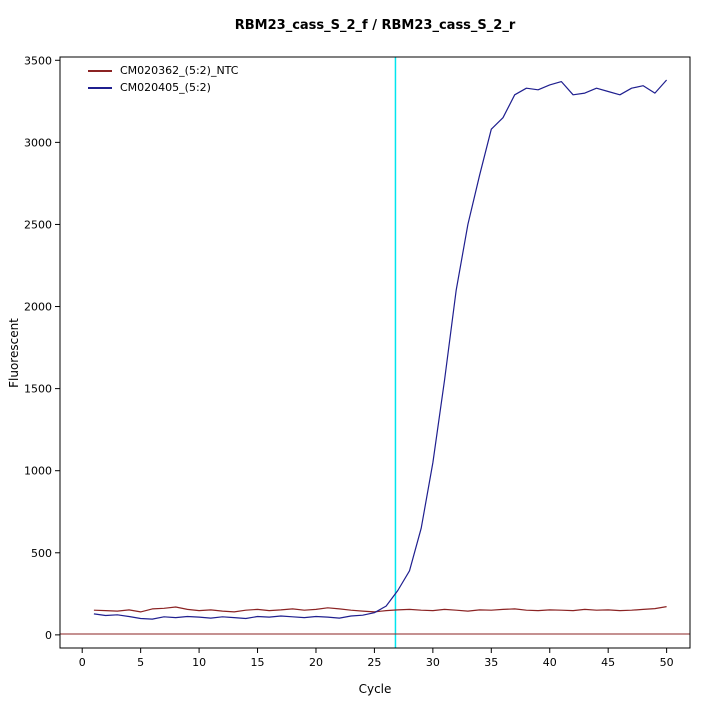  I want to click on sample-line-swatch, so click(100, 88).